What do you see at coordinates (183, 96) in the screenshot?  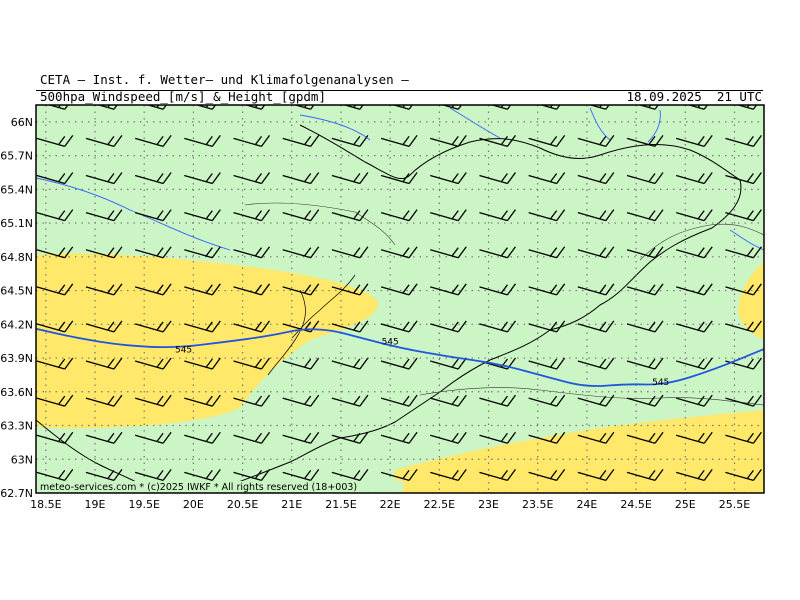 I see `chart-subtitle: 500hpa_Windspeed_[m/s]_&_Height_[gpdm]` at bounding box center [183, 96].